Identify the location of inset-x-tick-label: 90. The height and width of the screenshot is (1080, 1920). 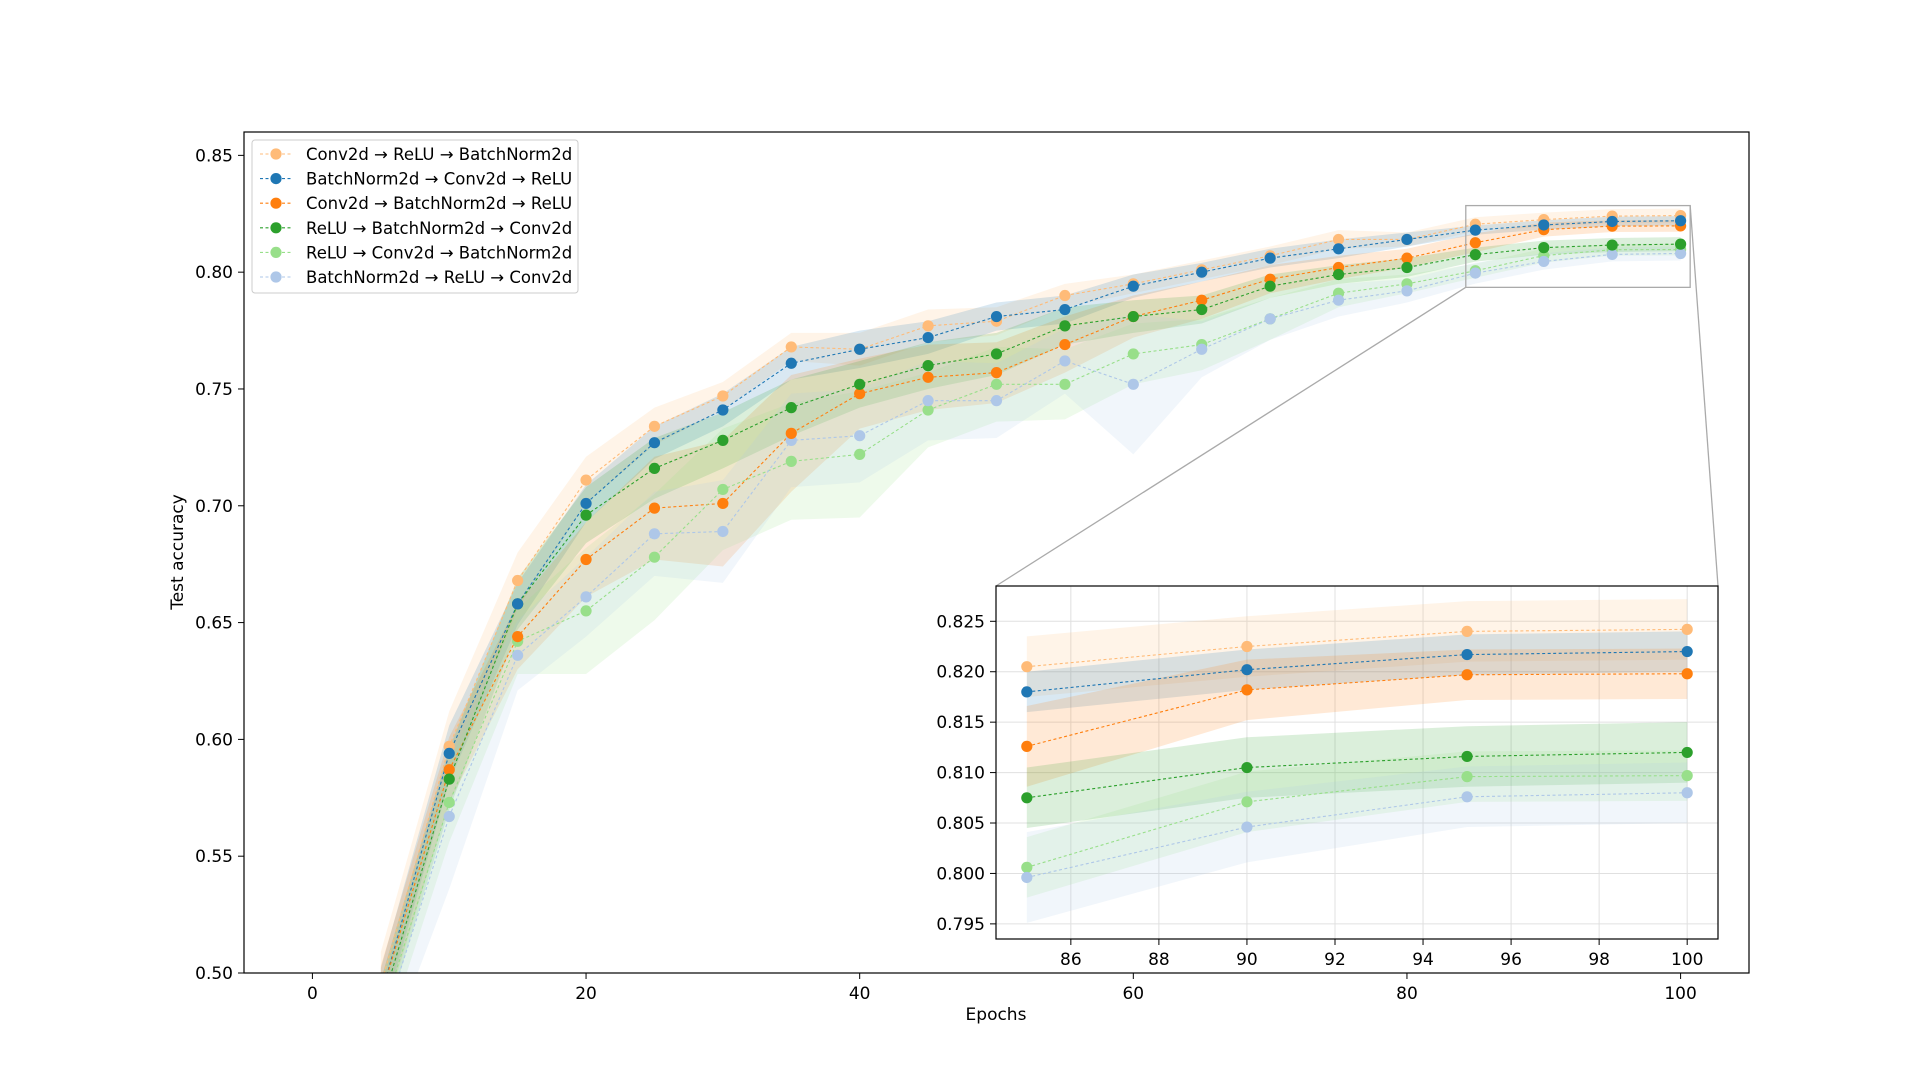
(1247, 960).